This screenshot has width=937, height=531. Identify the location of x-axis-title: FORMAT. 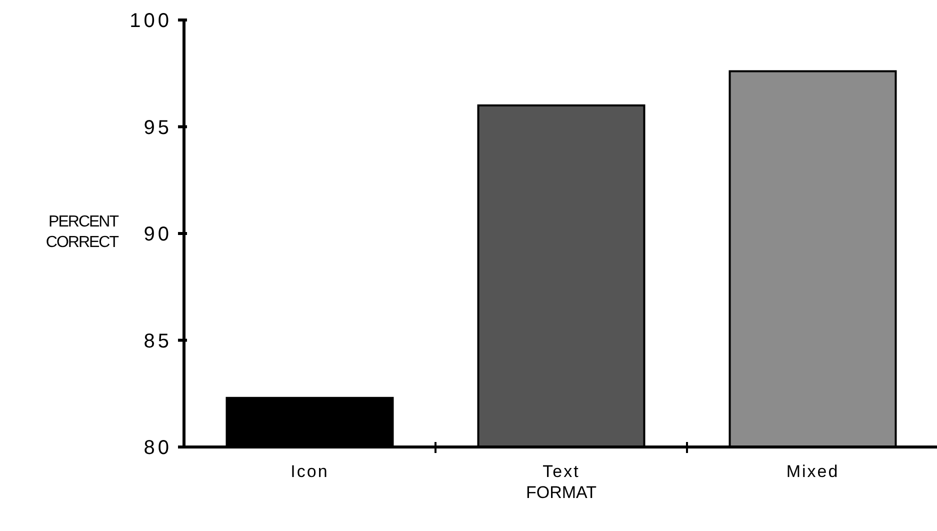
(561, 492).